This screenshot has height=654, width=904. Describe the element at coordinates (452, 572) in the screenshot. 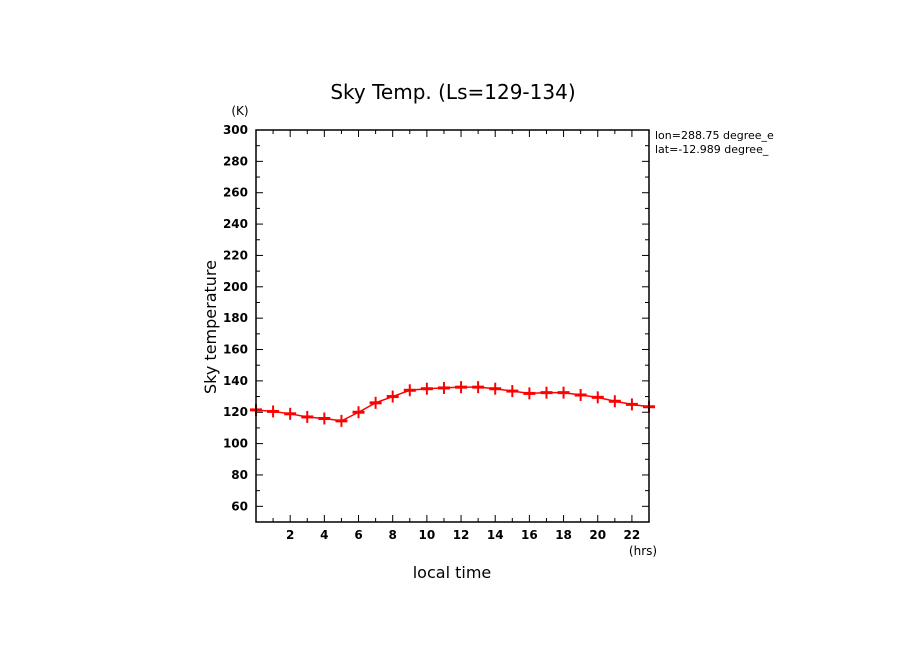

I see `x-axis-label: local time` at that location.